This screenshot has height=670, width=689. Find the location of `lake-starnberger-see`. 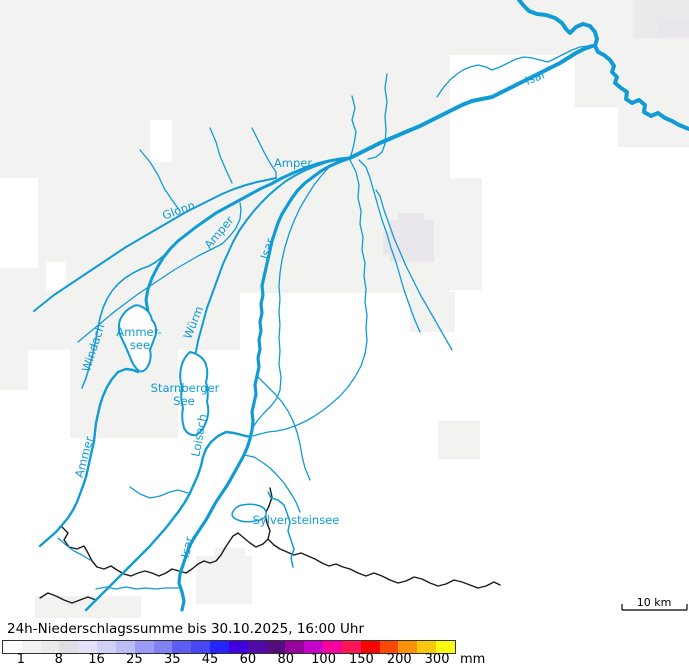

lake-starnberger-see is located at coordinates (194, 393).